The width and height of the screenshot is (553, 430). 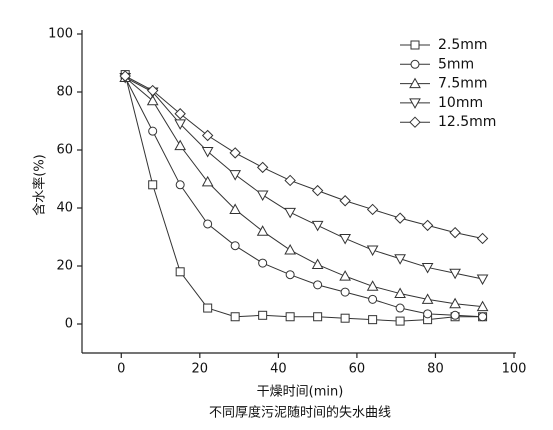 I want to click on x-axis-label: 干燥时间(min), so click(x=300, y=392).